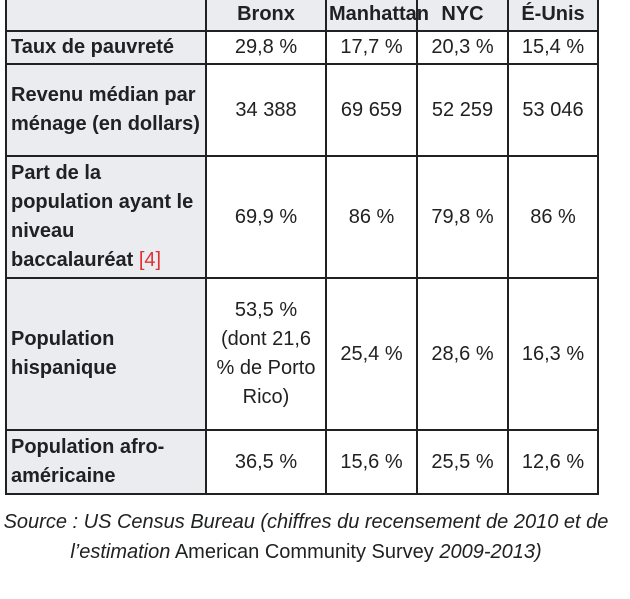 The width and height of the screenshot is (630, 599). Describe the element at coordinates (371, 462) in the screenshot. I see `table-cell: 15,6 %` at that location.